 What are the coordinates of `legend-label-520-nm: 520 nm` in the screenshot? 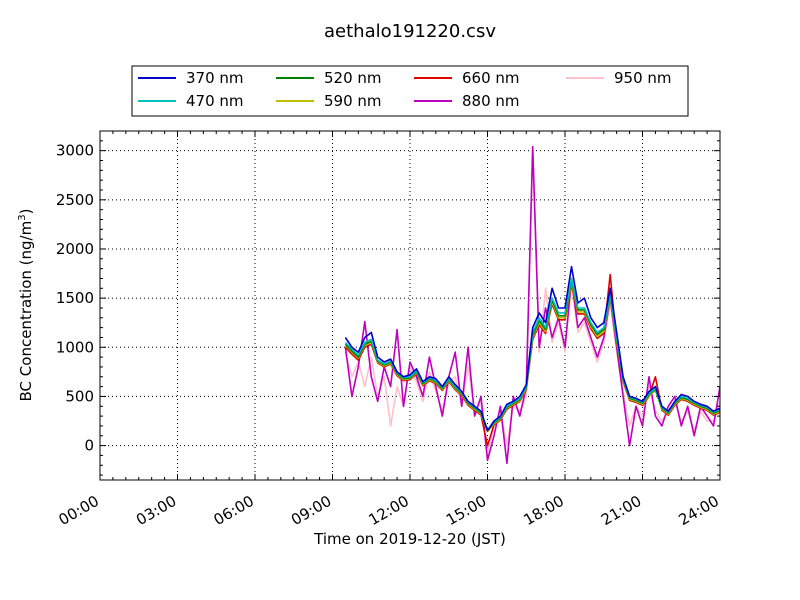 It's located at (353, 78).